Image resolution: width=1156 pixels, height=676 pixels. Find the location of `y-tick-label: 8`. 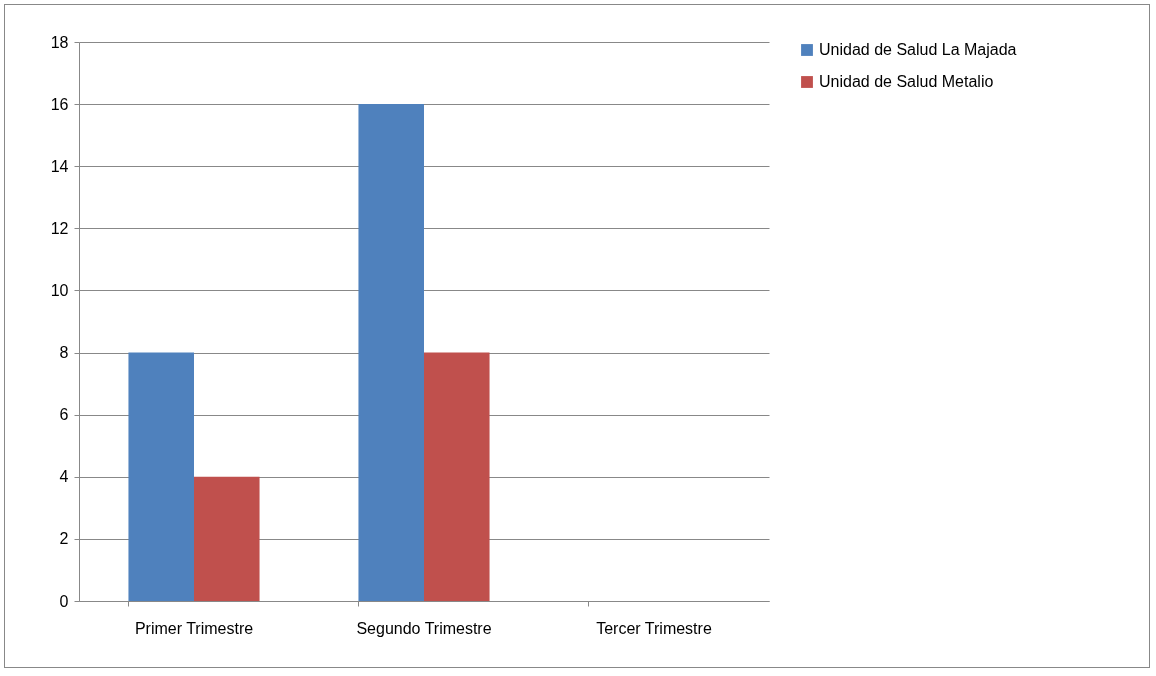

y-tick-label: 8 is located at coordinates (64, 353).